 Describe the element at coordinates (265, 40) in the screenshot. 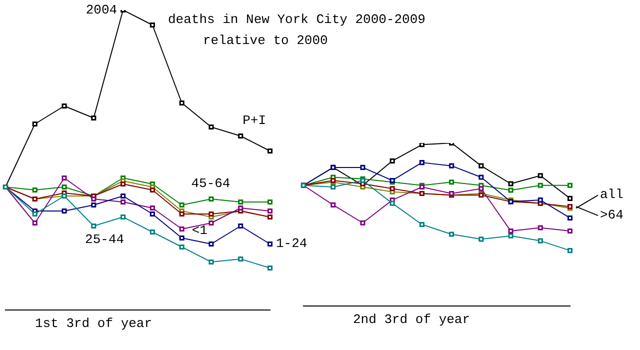

I see `text: relative to 2000` at that location.